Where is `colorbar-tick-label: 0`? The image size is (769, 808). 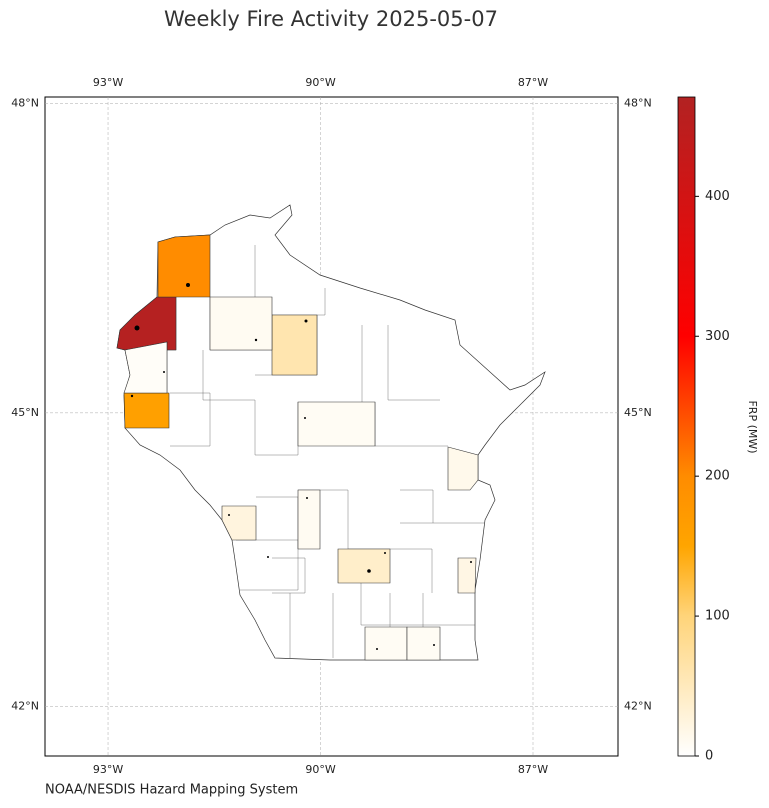 colorbar-tick-label: 0 is located at coordinates (709, 756).